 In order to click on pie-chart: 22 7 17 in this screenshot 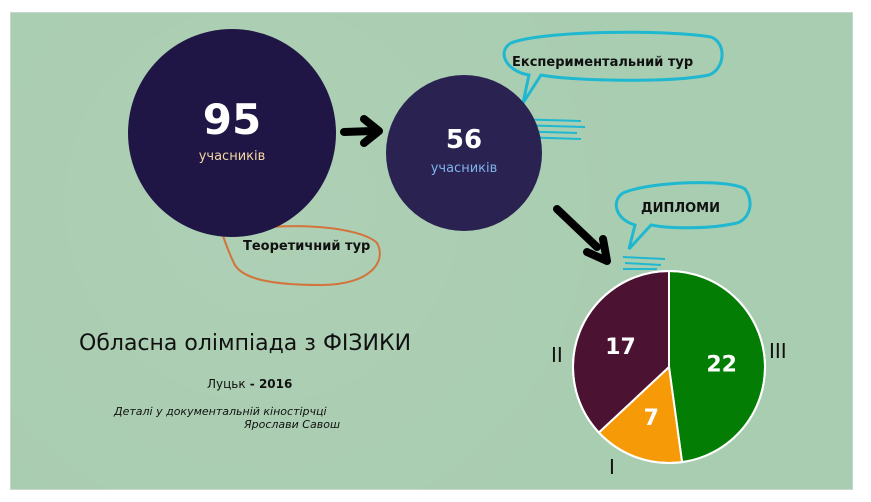, I will do `click(669, 366)`.